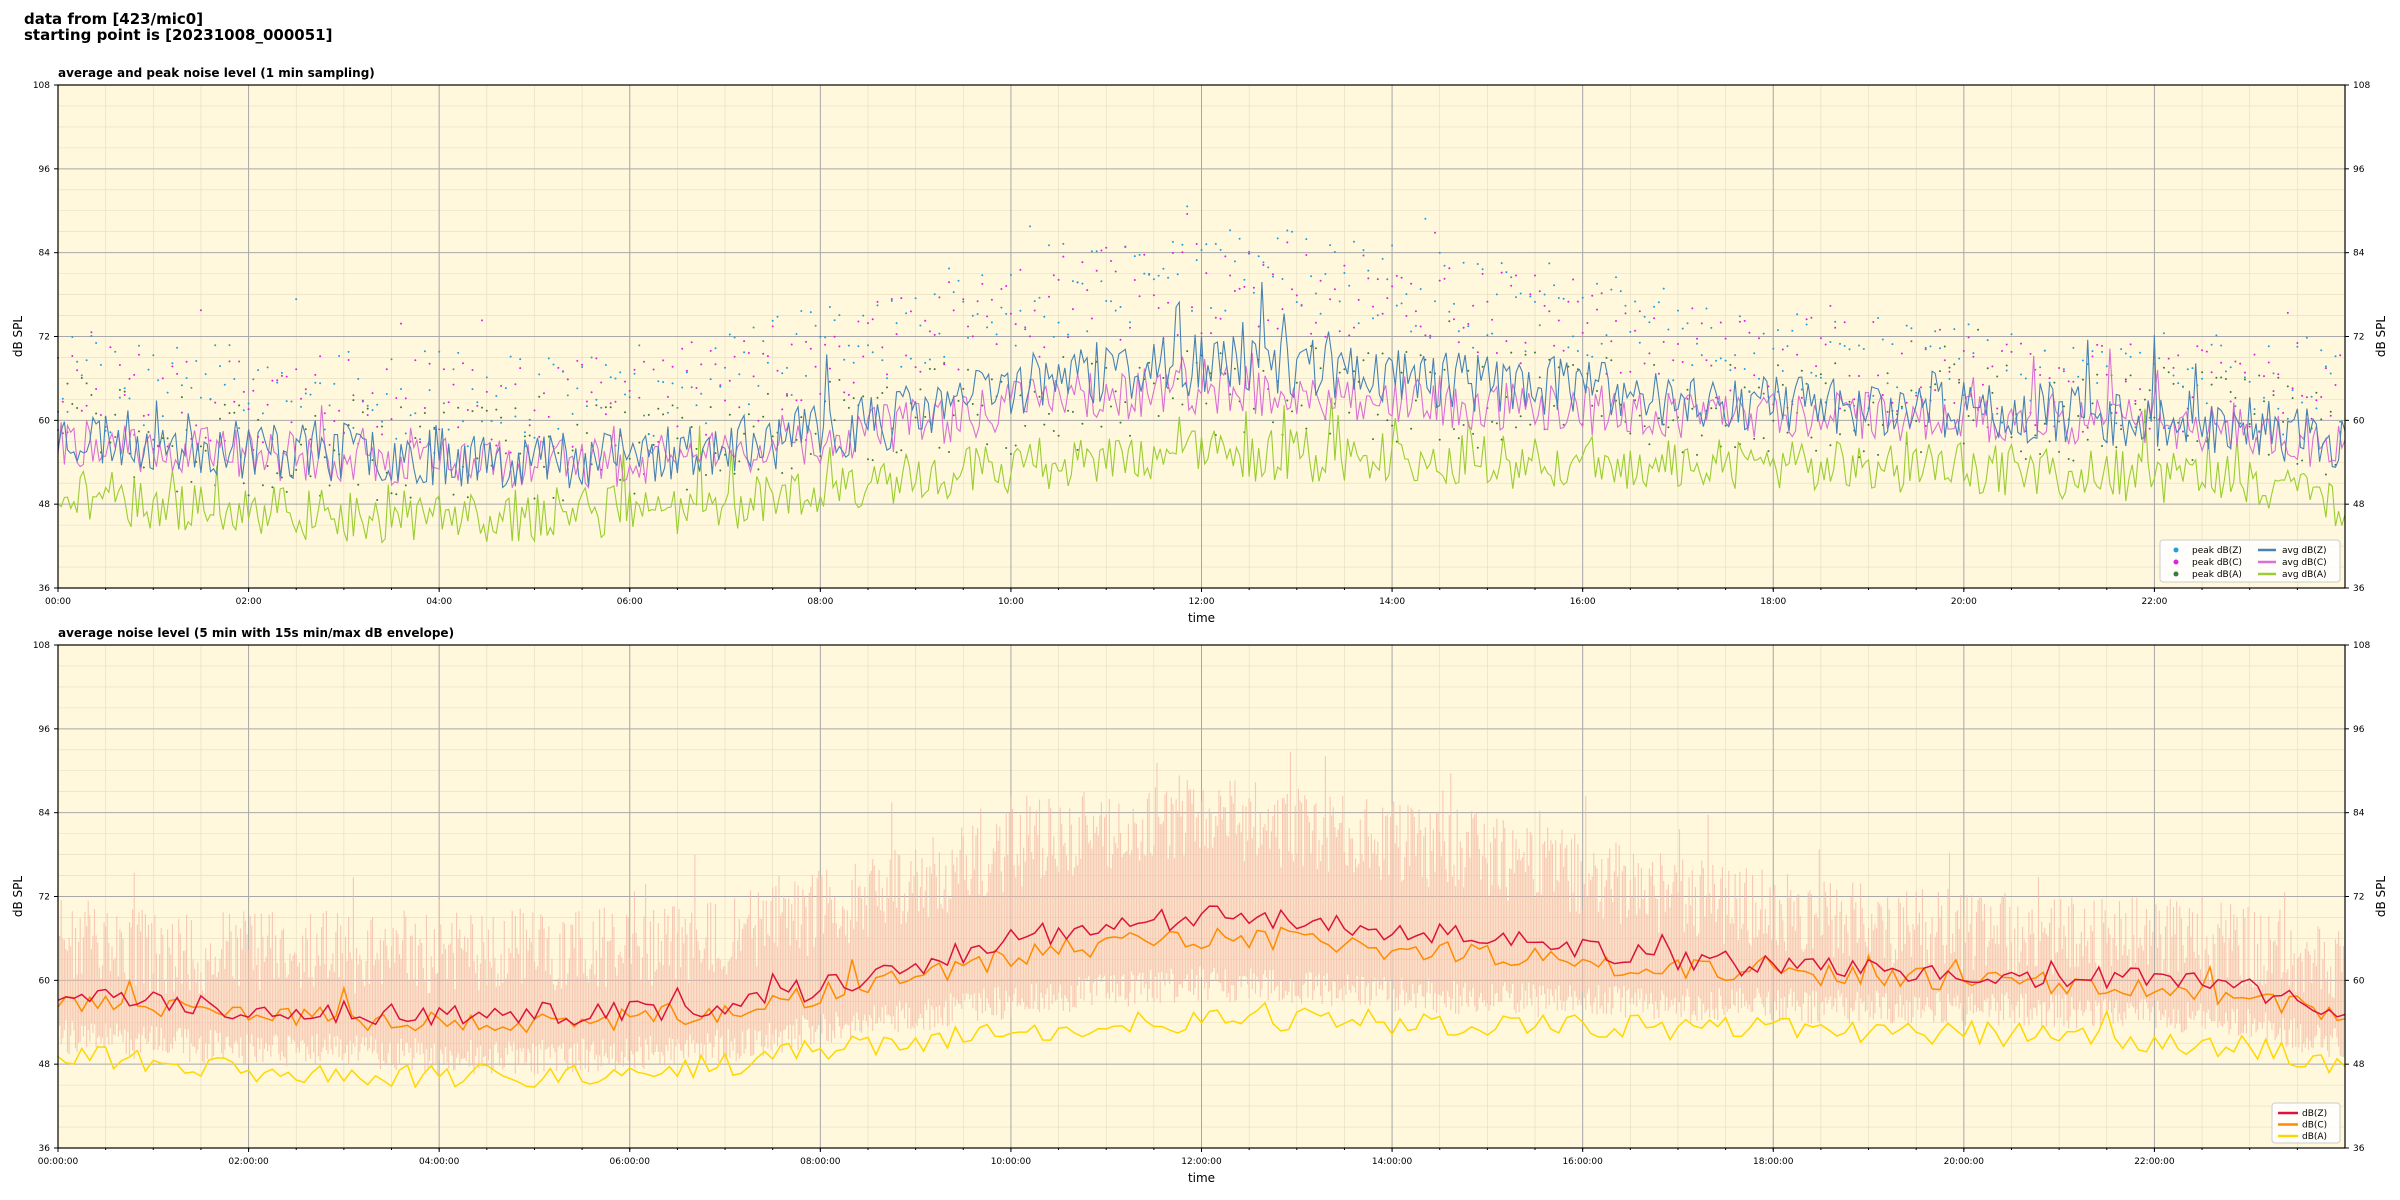 This screenshot has height=1200, width=2400. What do you see at coordinates (45, 505) in the screenshot?
I see `ytick-left-1-1: 48` at bounding box center [45, 505].